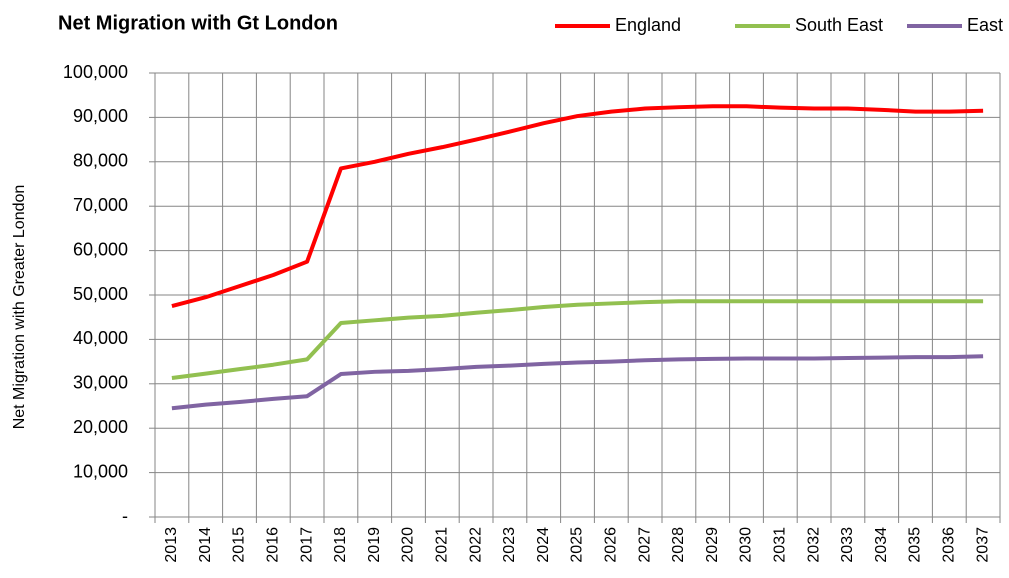 The image size is (1009, 578). What do you see at coordinates (100, 471) in the screenshot?
I see `y-tick-label: 10,000` at bounding box center [100, 471].